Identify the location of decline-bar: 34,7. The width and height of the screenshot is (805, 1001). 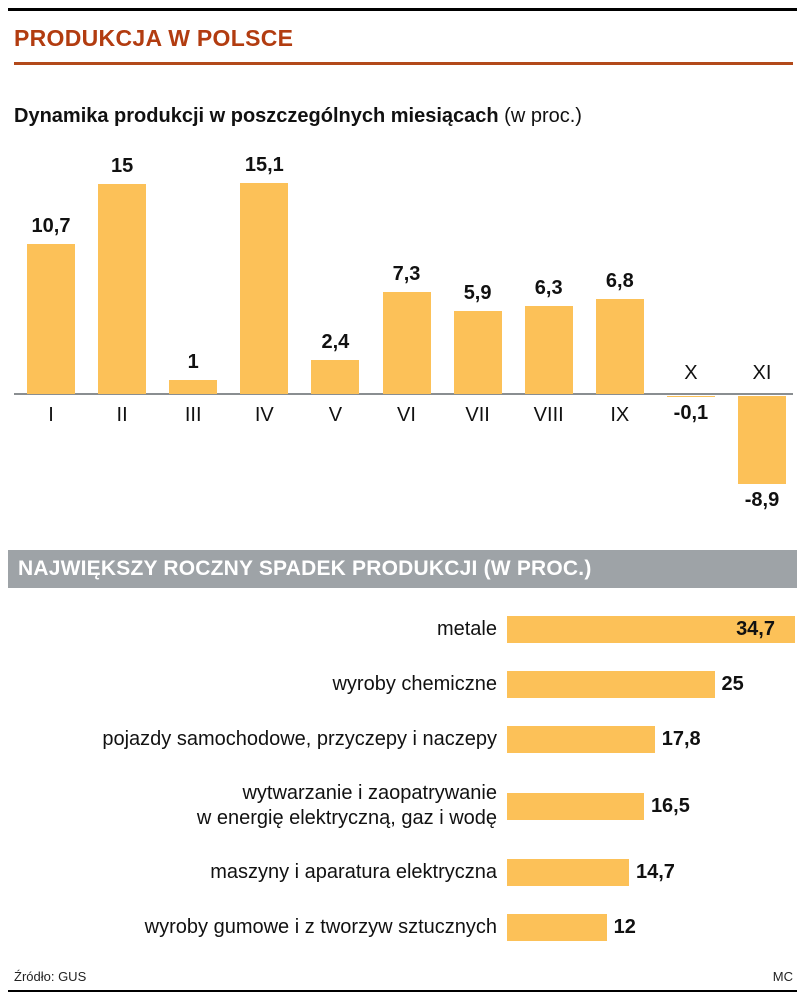
(651, 629).